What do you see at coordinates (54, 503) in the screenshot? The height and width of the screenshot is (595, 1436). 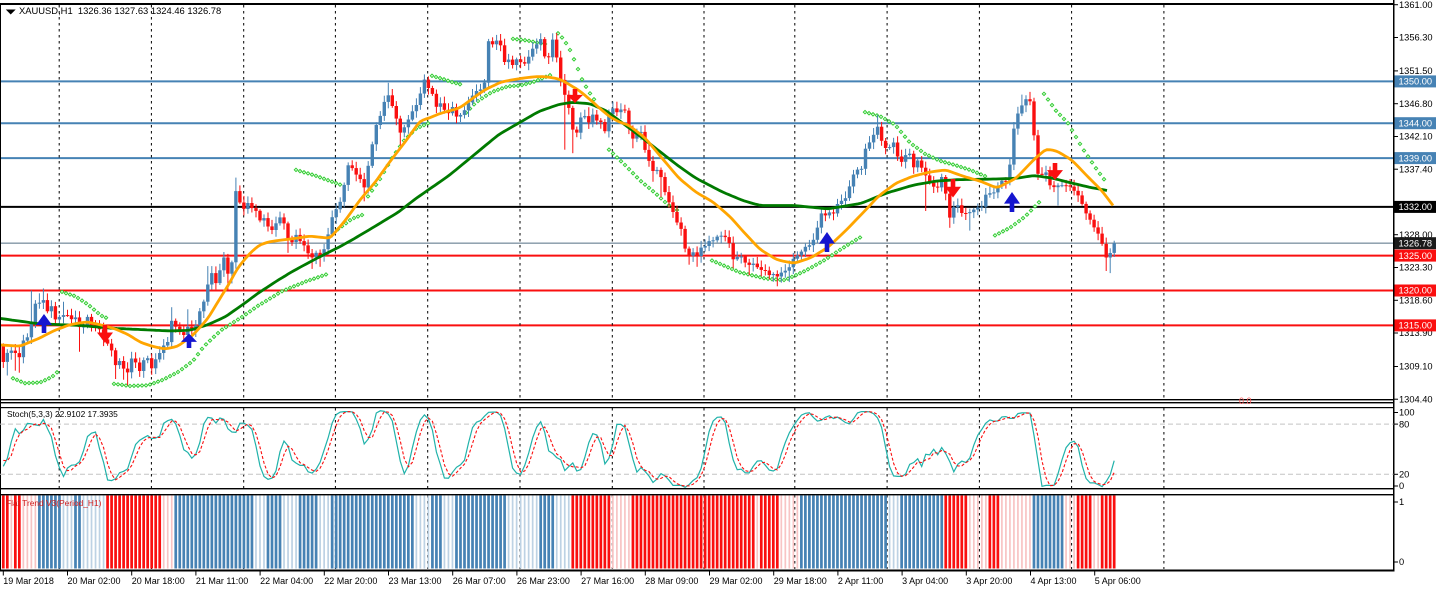 I see `svg-text: Flat Trend V3(Period_H1)` at bounding box center [54, 503].